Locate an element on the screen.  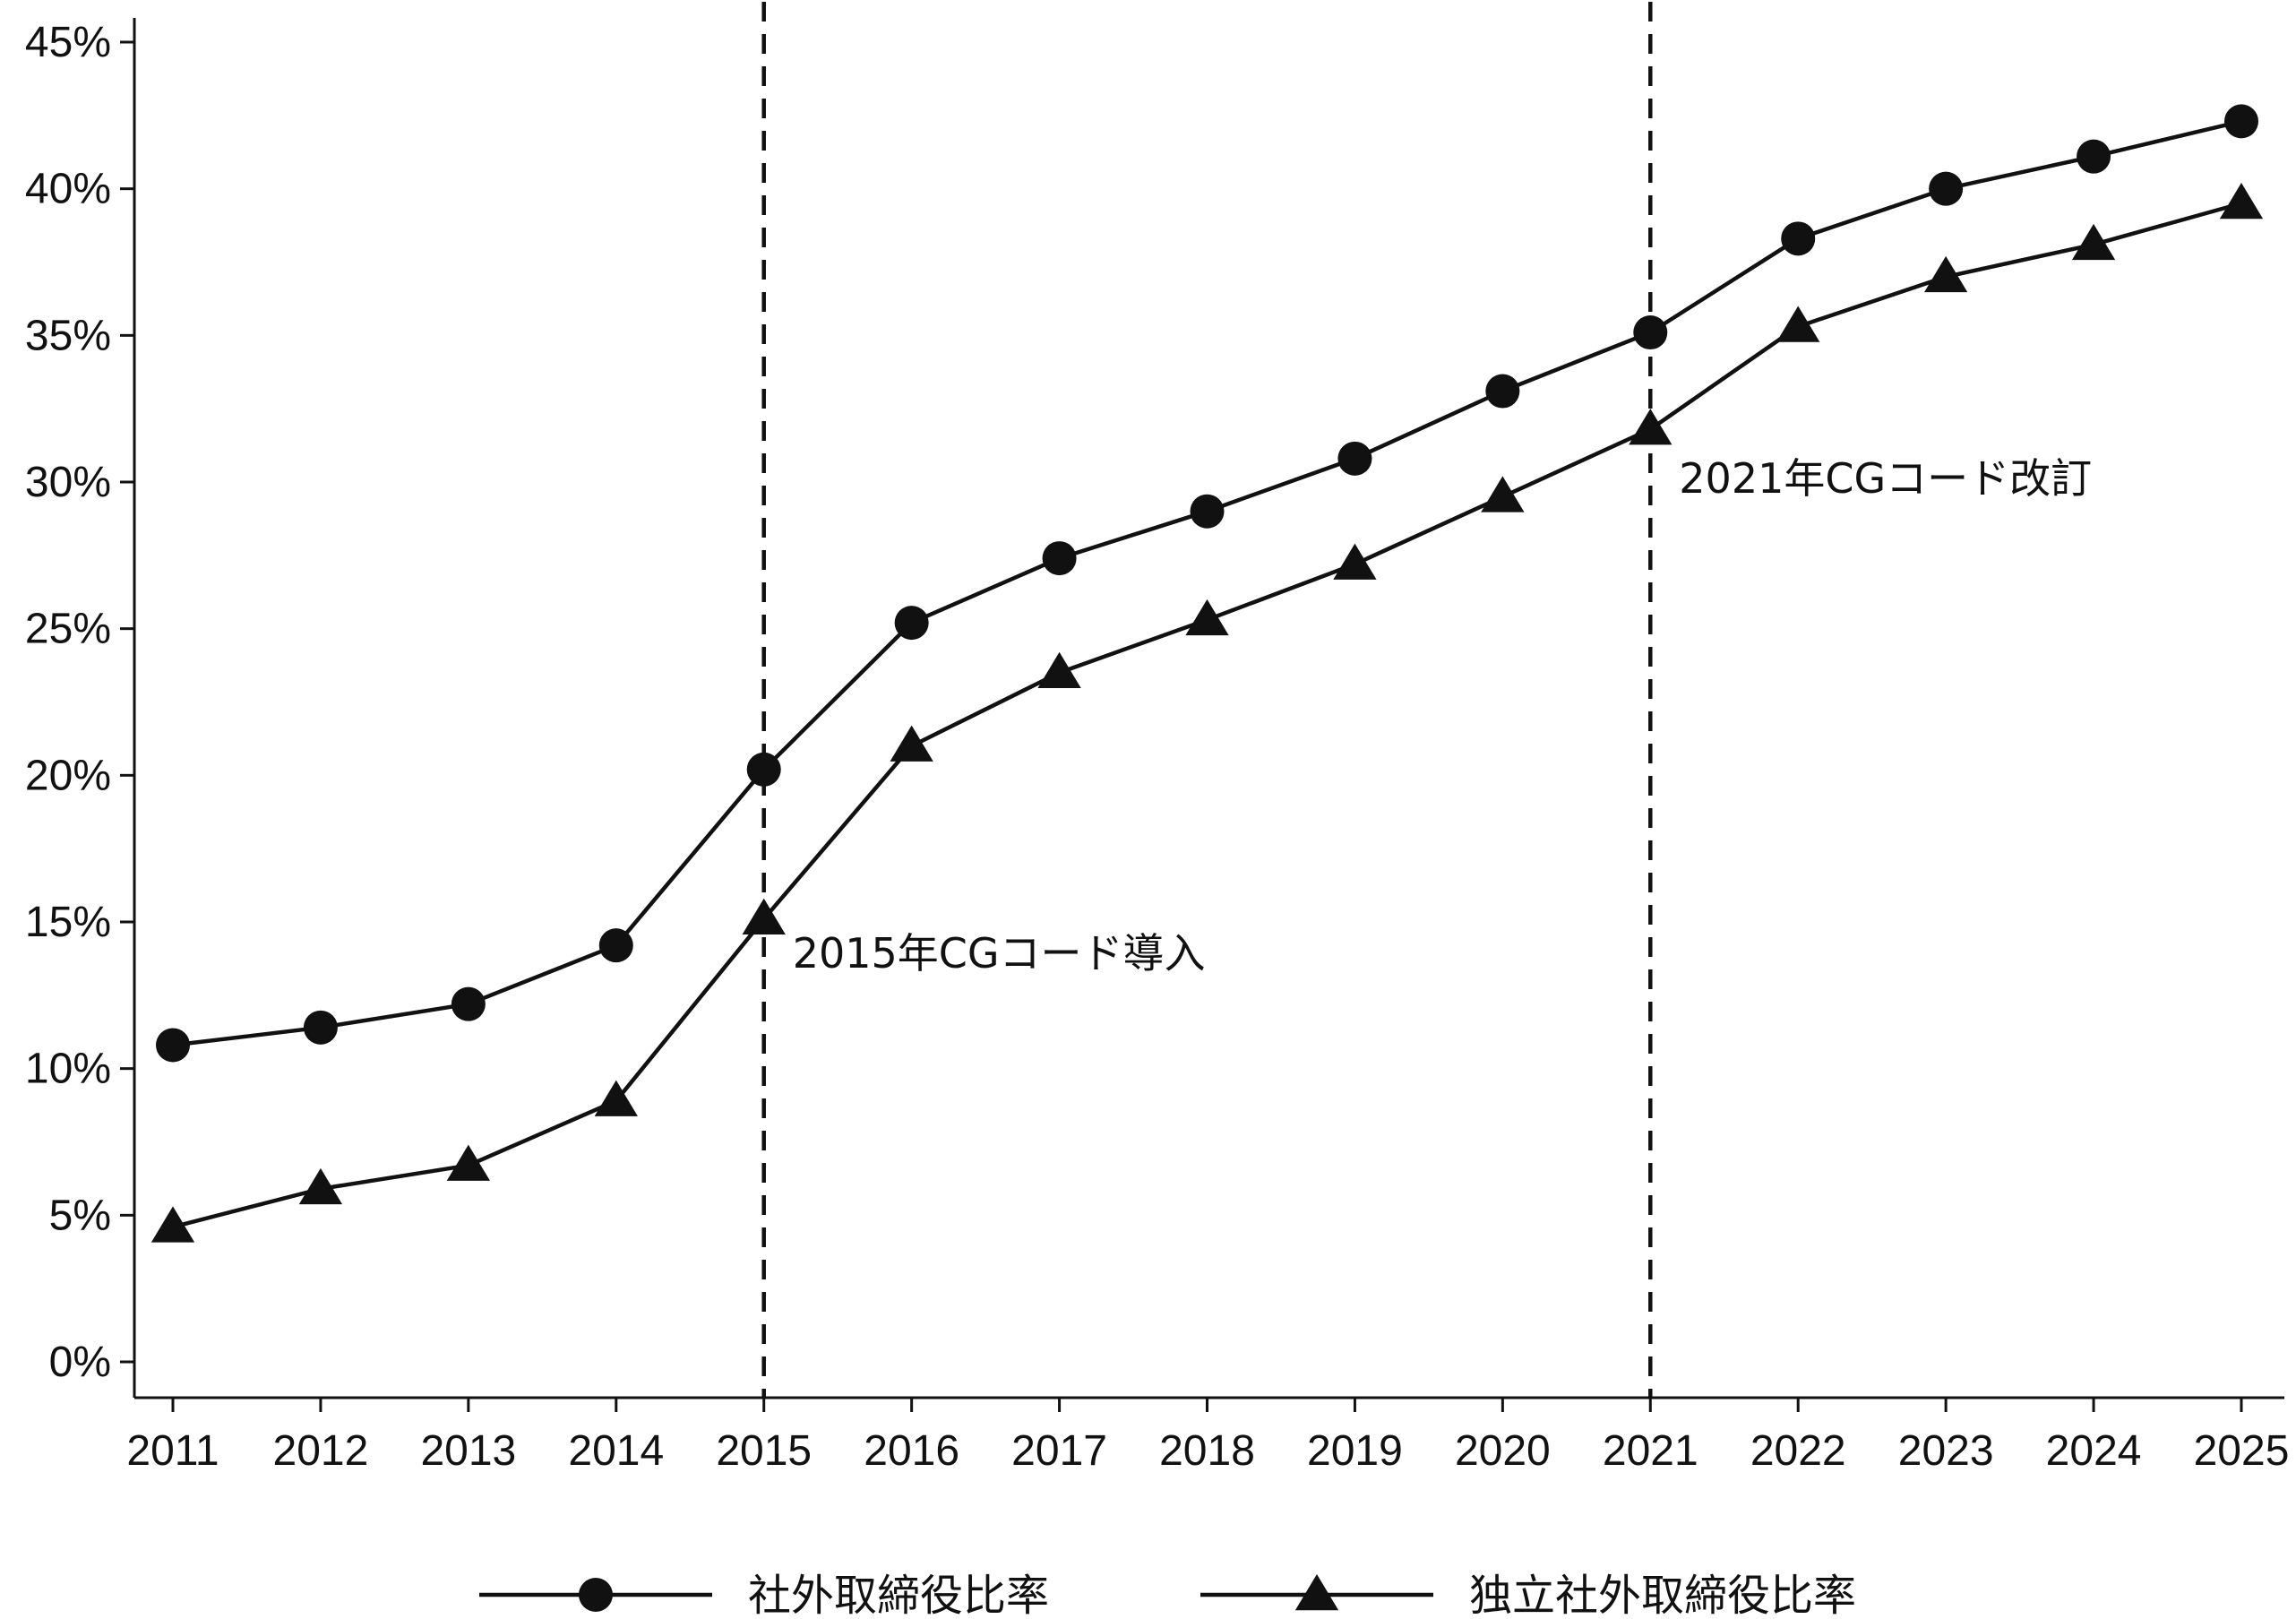
legend-label: 社外取締役比率 is located at coordinates (898, 1595).